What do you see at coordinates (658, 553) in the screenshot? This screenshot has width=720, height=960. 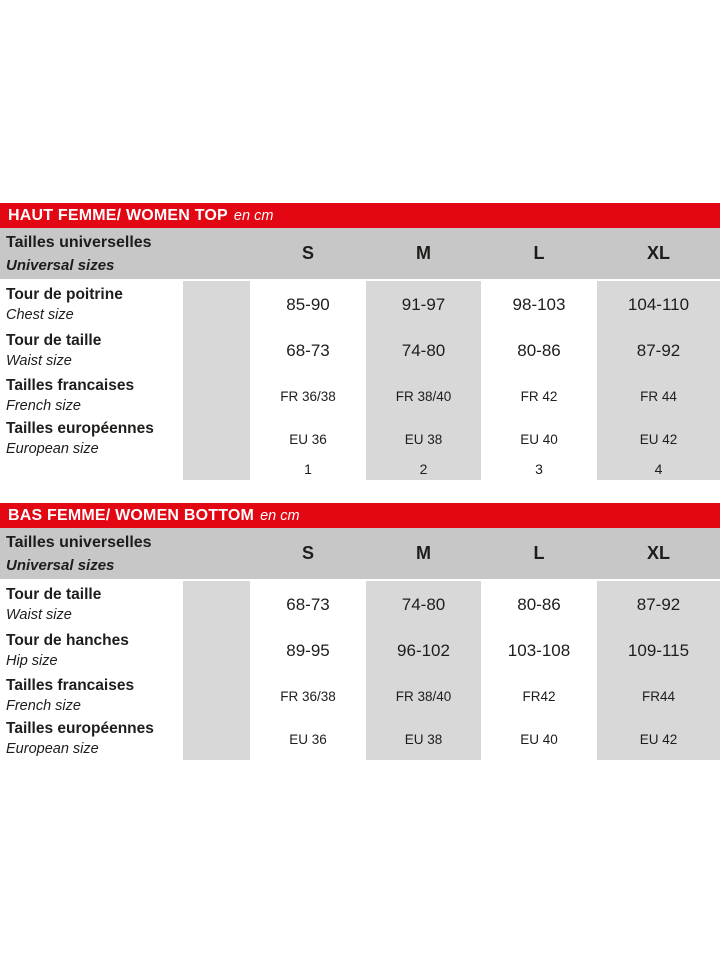 I see `size-col-xl: XL` at bounding box center [658, 553].